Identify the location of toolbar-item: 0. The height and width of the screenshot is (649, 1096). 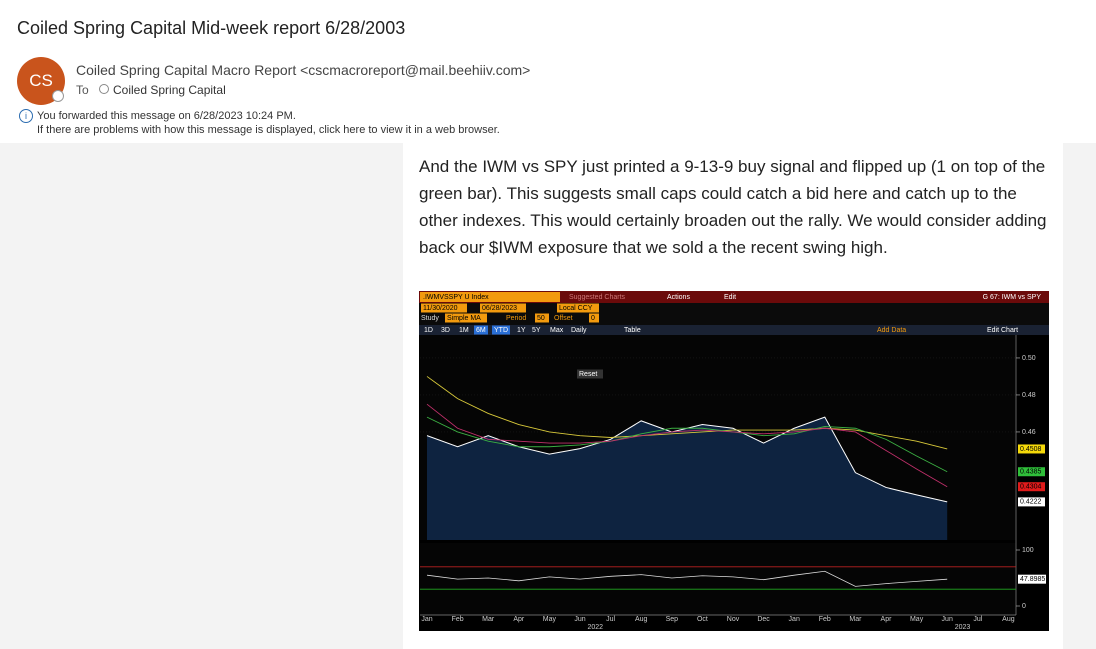
(593, 318).